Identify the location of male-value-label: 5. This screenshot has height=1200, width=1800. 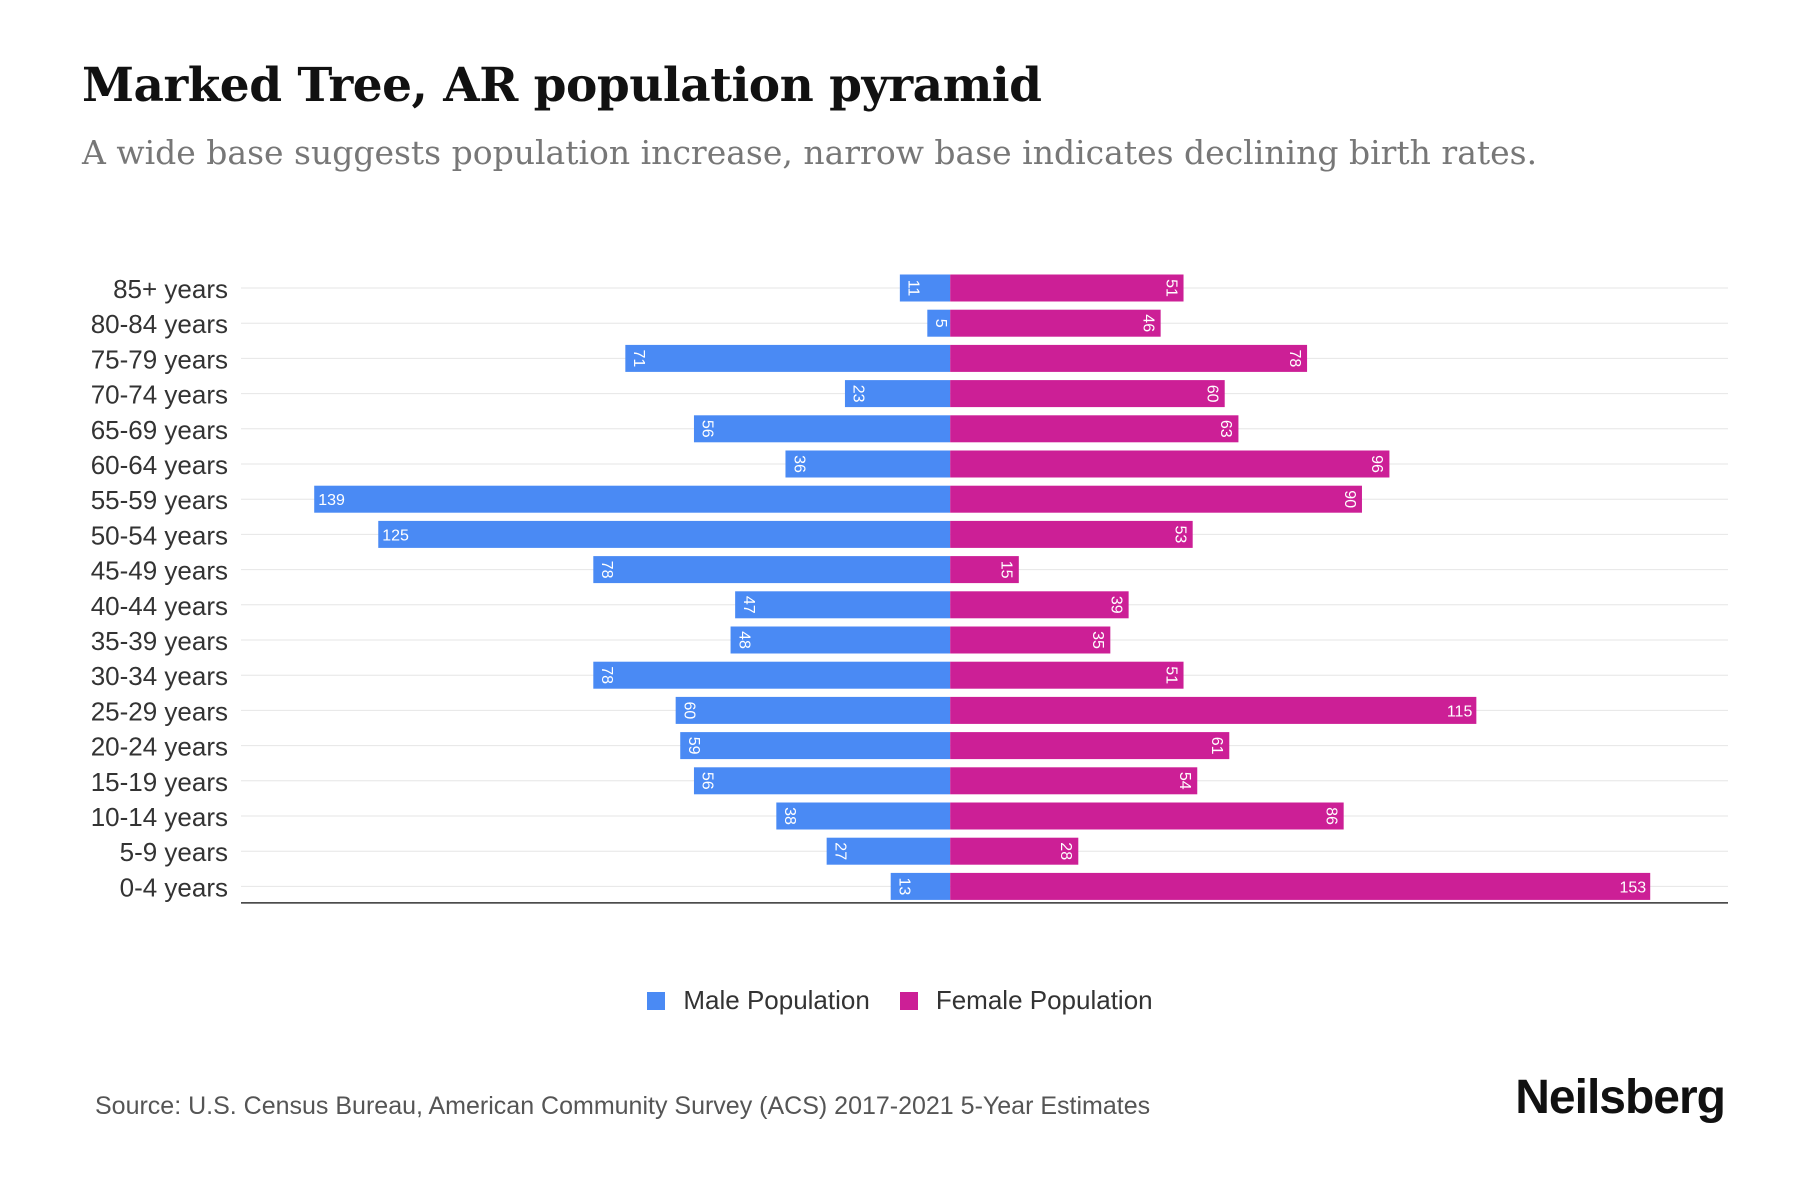
(940, 323).